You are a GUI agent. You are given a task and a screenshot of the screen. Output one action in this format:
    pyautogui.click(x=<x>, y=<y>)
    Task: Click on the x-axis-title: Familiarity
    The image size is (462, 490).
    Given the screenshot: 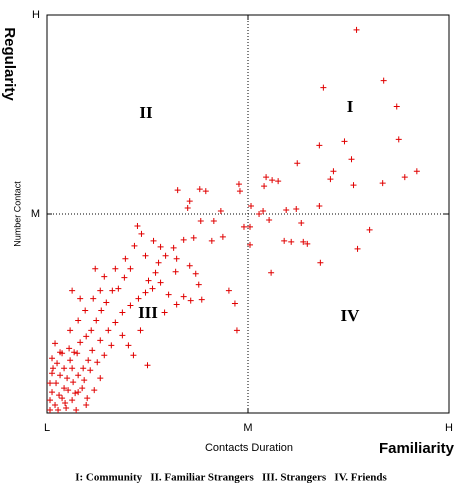 What is the action you would take?
    pyautogui.click(x=417, y=448)
    